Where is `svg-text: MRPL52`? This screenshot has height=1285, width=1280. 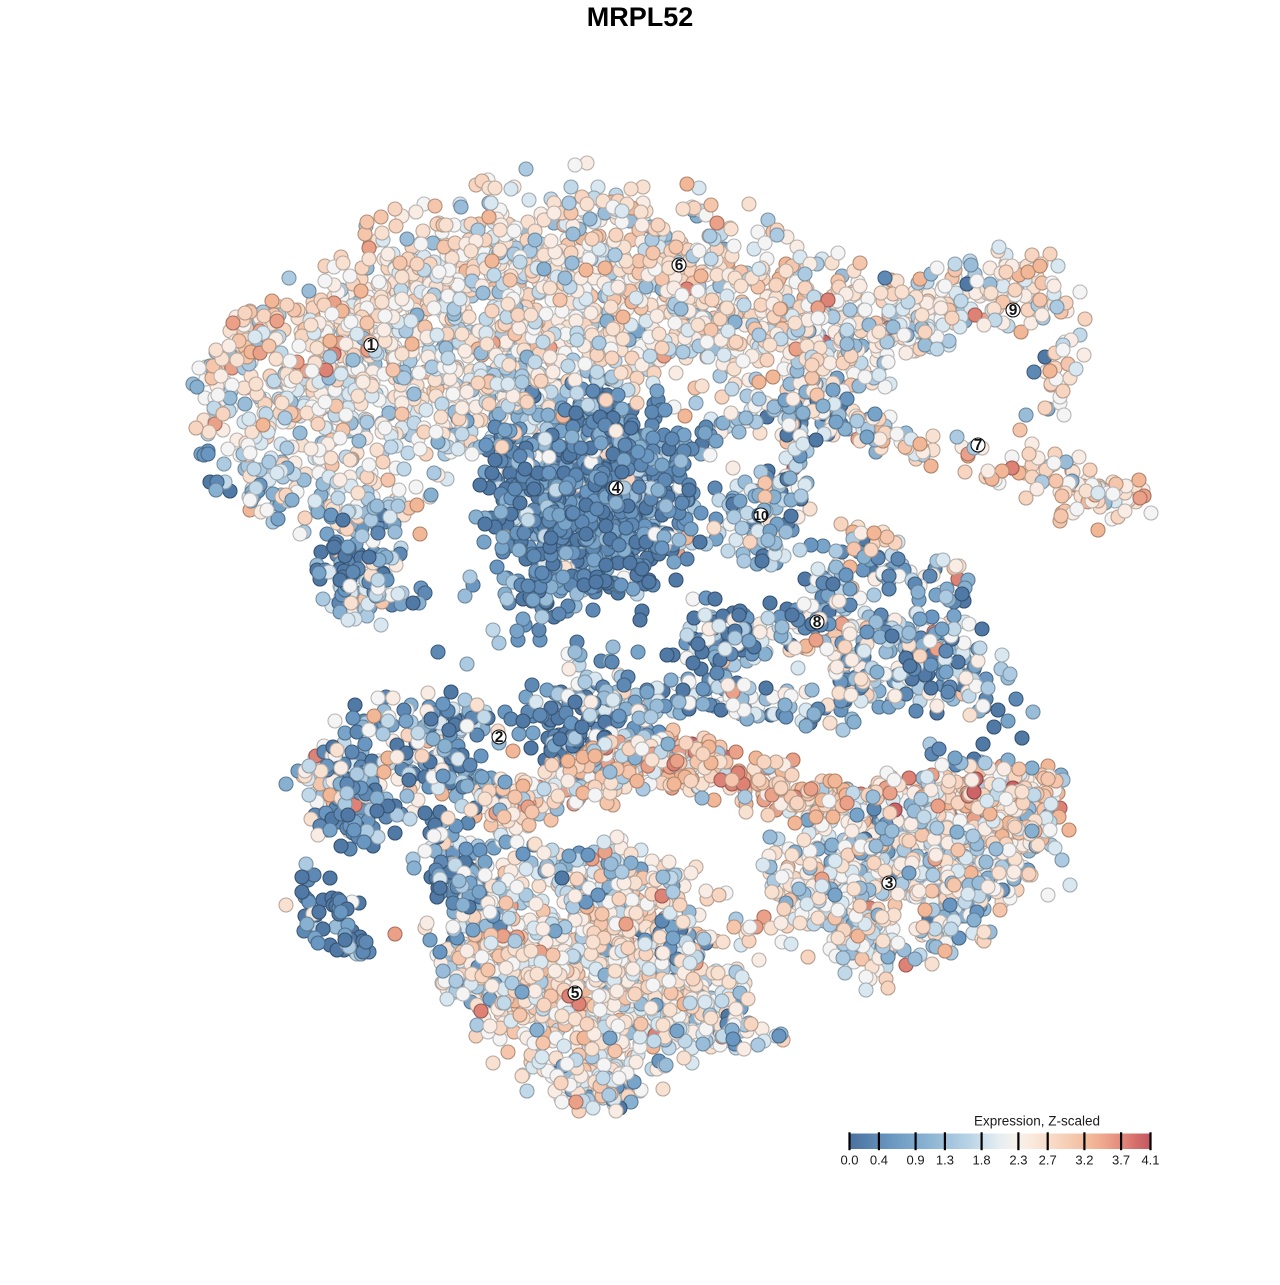
svg-text: MRPL52 is located at coordinates (640, 17).